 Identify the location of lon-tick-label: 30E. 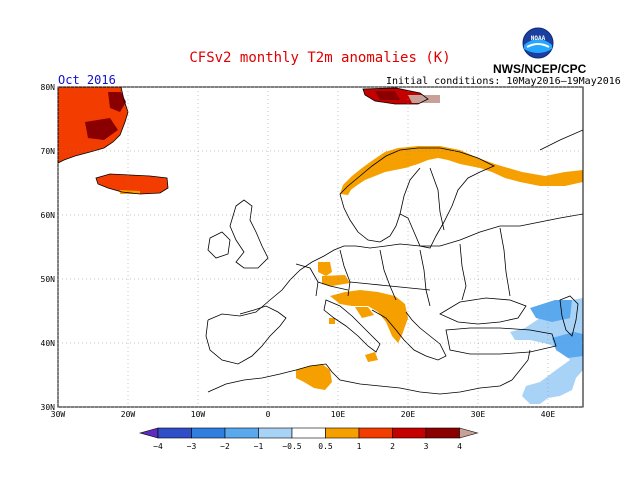
(478, 414).